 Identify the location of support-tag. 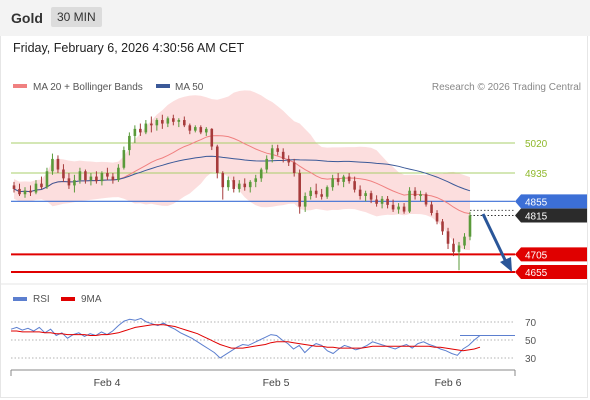
(551, 272).